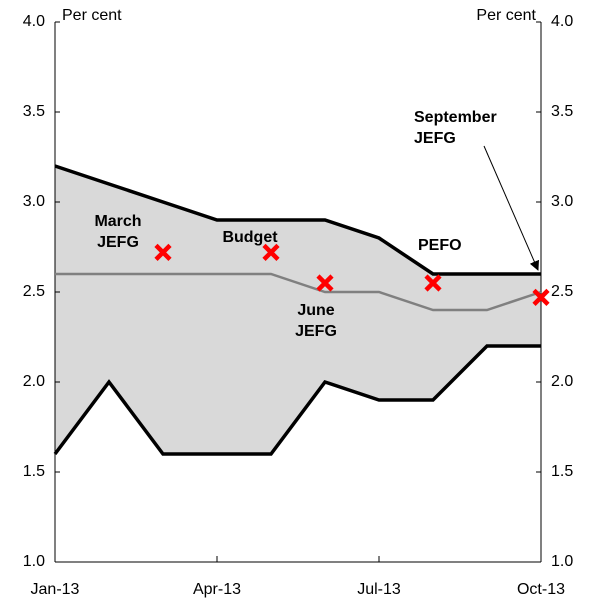 The height and width of the screenshot is (603, 594). What do you see at coordinates (34, 111) in the screenshot?
I see `y-tick-label: 3.5` at bounding box center [34, 111].